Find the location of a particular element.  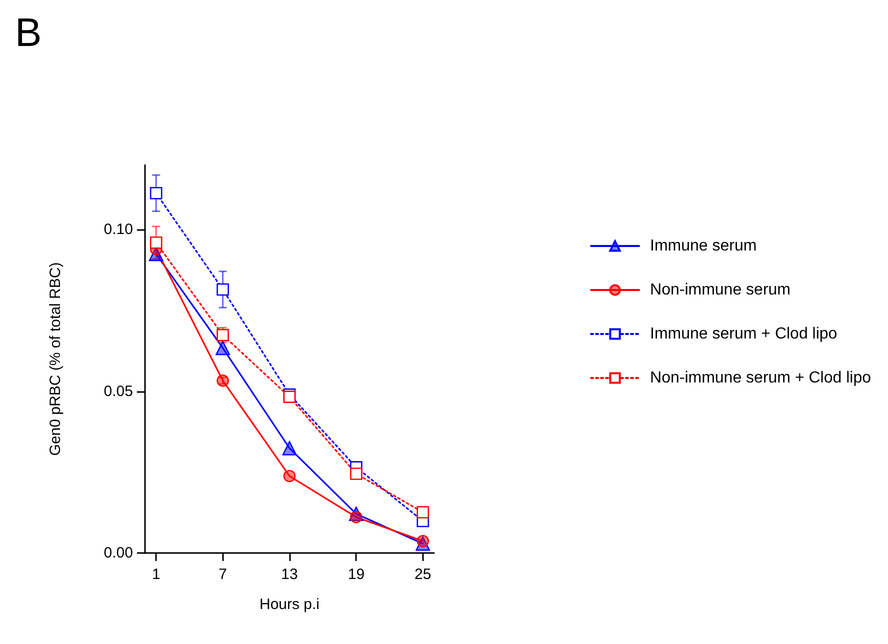

x-tick-label: 7 is located at coordinates (222, 574).